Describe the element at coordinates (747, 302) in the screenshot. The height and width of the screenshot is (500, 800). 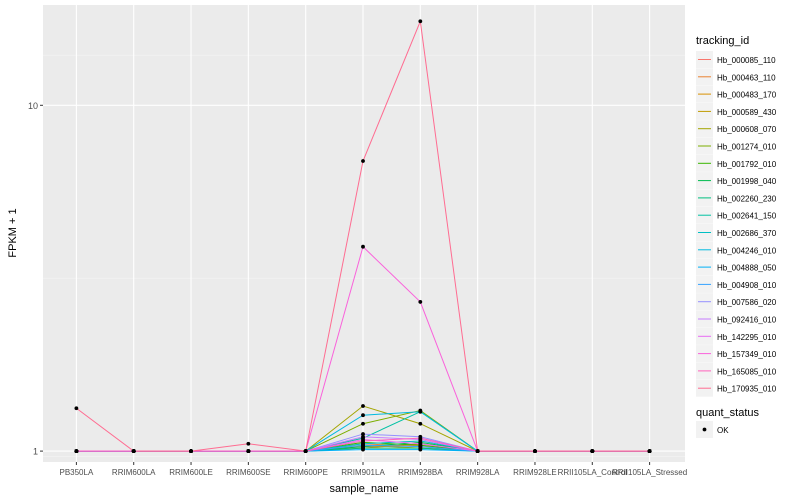
I see `legend-label: Hb_007586_020` at that location.